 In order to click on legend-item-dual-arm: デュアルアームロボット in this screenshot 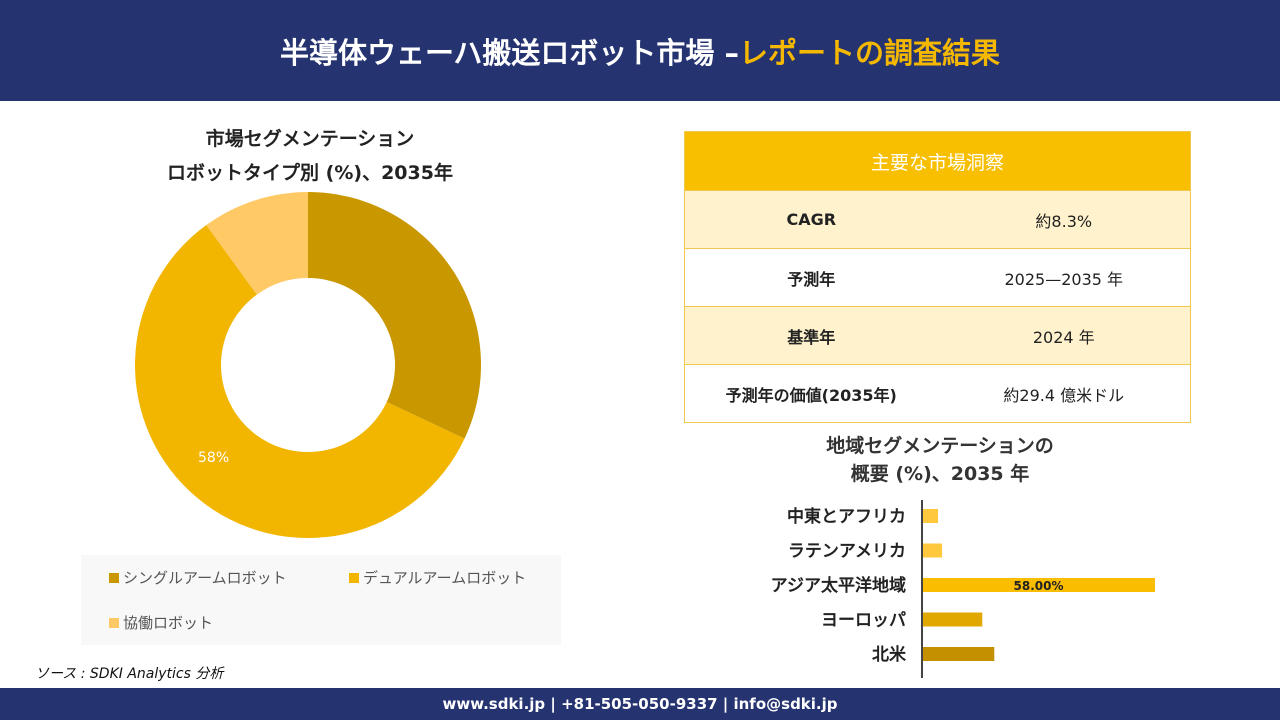, I will do `click(437, 577)`.